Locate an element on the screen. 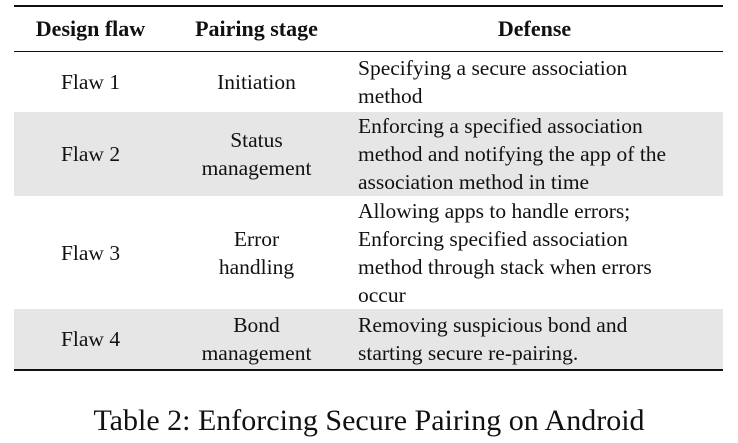 The width and height of the screenshot is (738, 443). flaw-cell: Flaw 1 is located at coordinates (90, 82).